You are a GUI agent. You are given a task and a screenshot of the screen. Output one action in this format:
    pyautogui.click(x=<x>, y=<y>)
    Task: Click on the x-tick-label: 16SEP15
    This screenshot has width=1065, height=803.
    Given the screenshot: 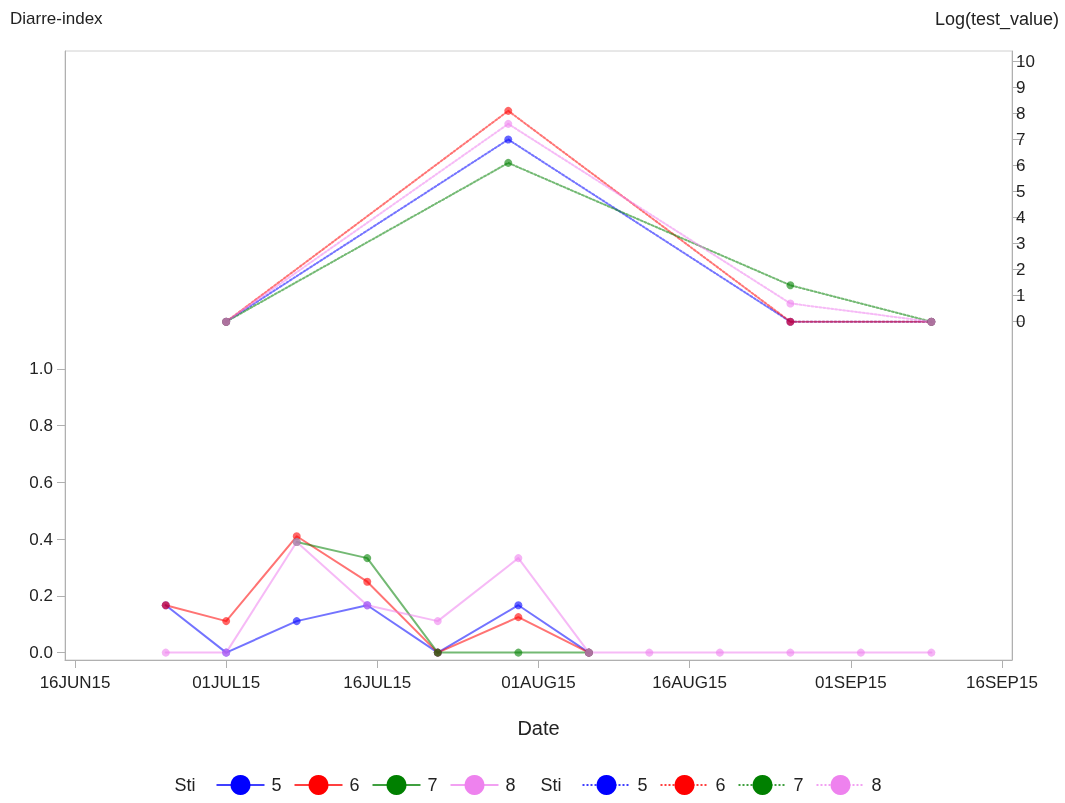 What is the action you would take?
    pyautogui.click(x=1002, y=682)
    